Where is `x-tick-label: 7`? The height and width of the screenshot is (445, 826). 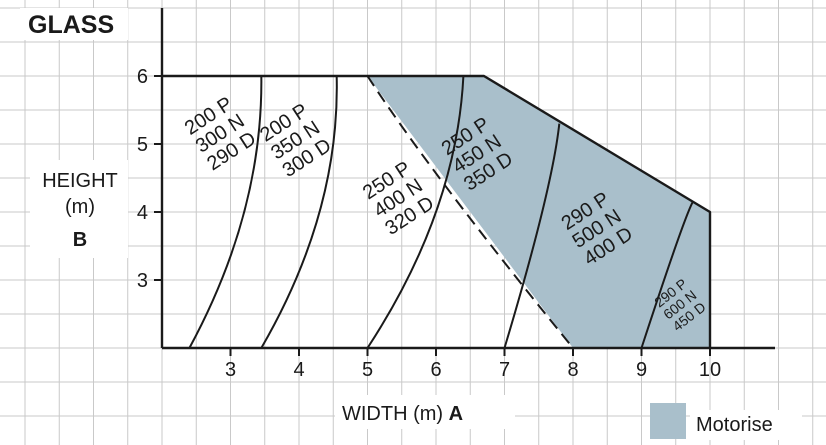
x-tick-label: 7 is located at coordinates (504, 370).